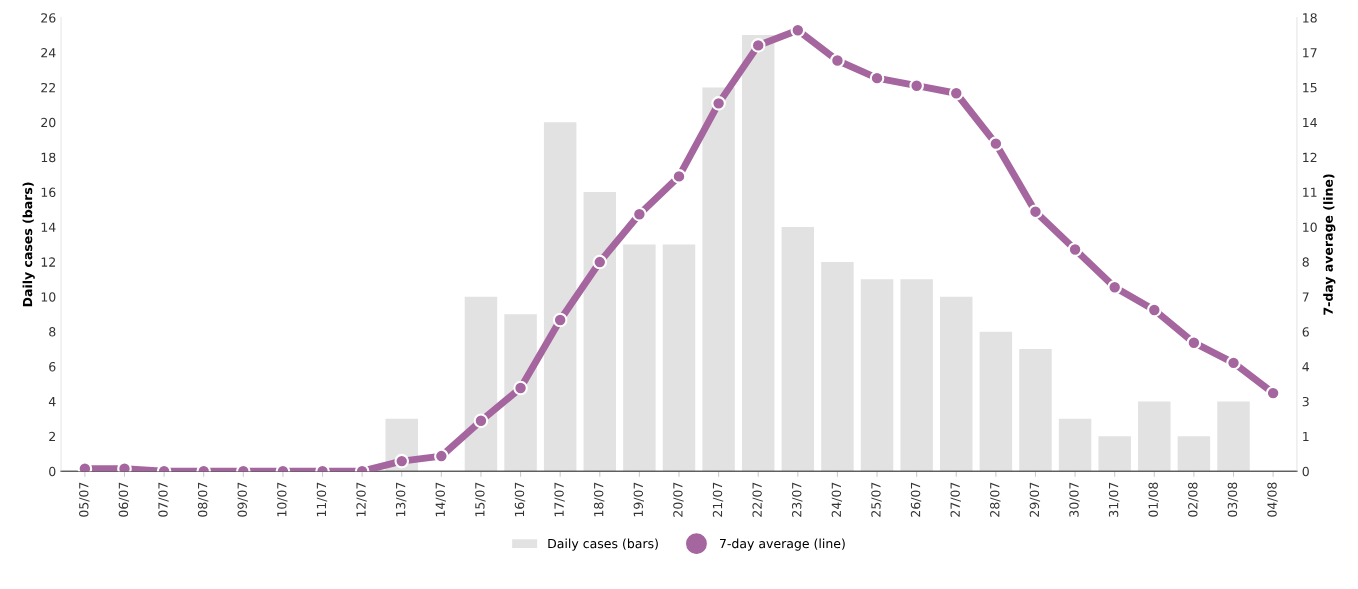 The height and width of the screenshot is (589, 1358). What do you see at coordinates (1153, 499) in the screenshot?
I see `x-tick-label: 01/08` at bounding box center [1153, 499].